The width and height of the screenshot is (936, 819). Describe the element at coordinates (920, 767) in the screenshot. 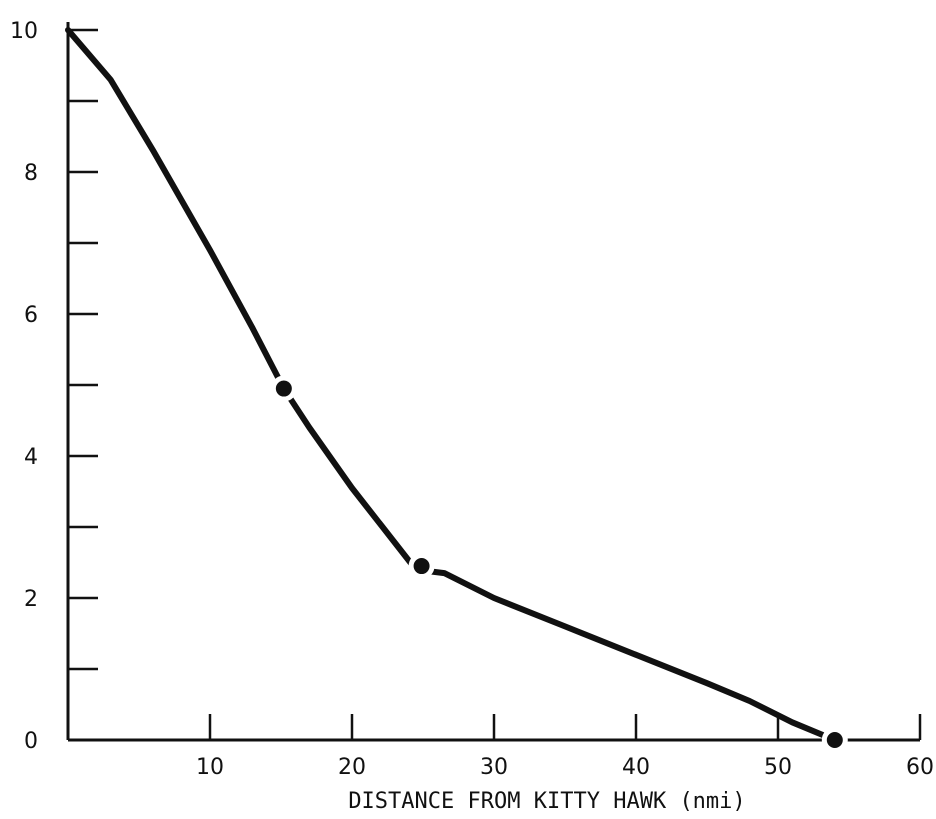

I see `x-tick-label: 60` at that location.